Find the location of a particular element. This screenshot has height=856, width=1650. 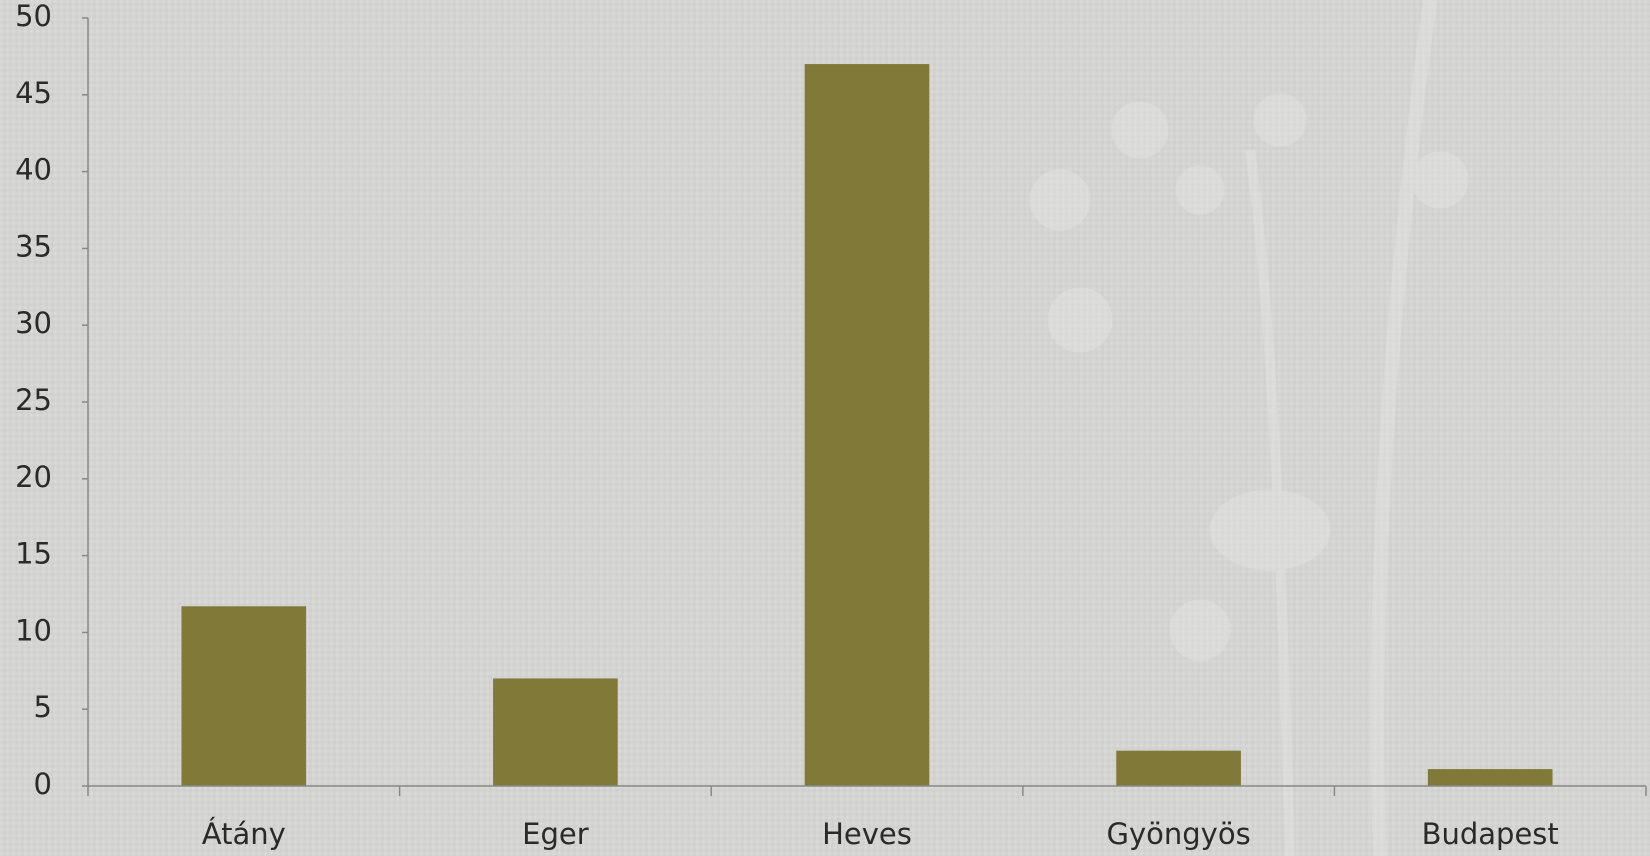

y-tick-label: 0 is located at coordinates (43, 784).